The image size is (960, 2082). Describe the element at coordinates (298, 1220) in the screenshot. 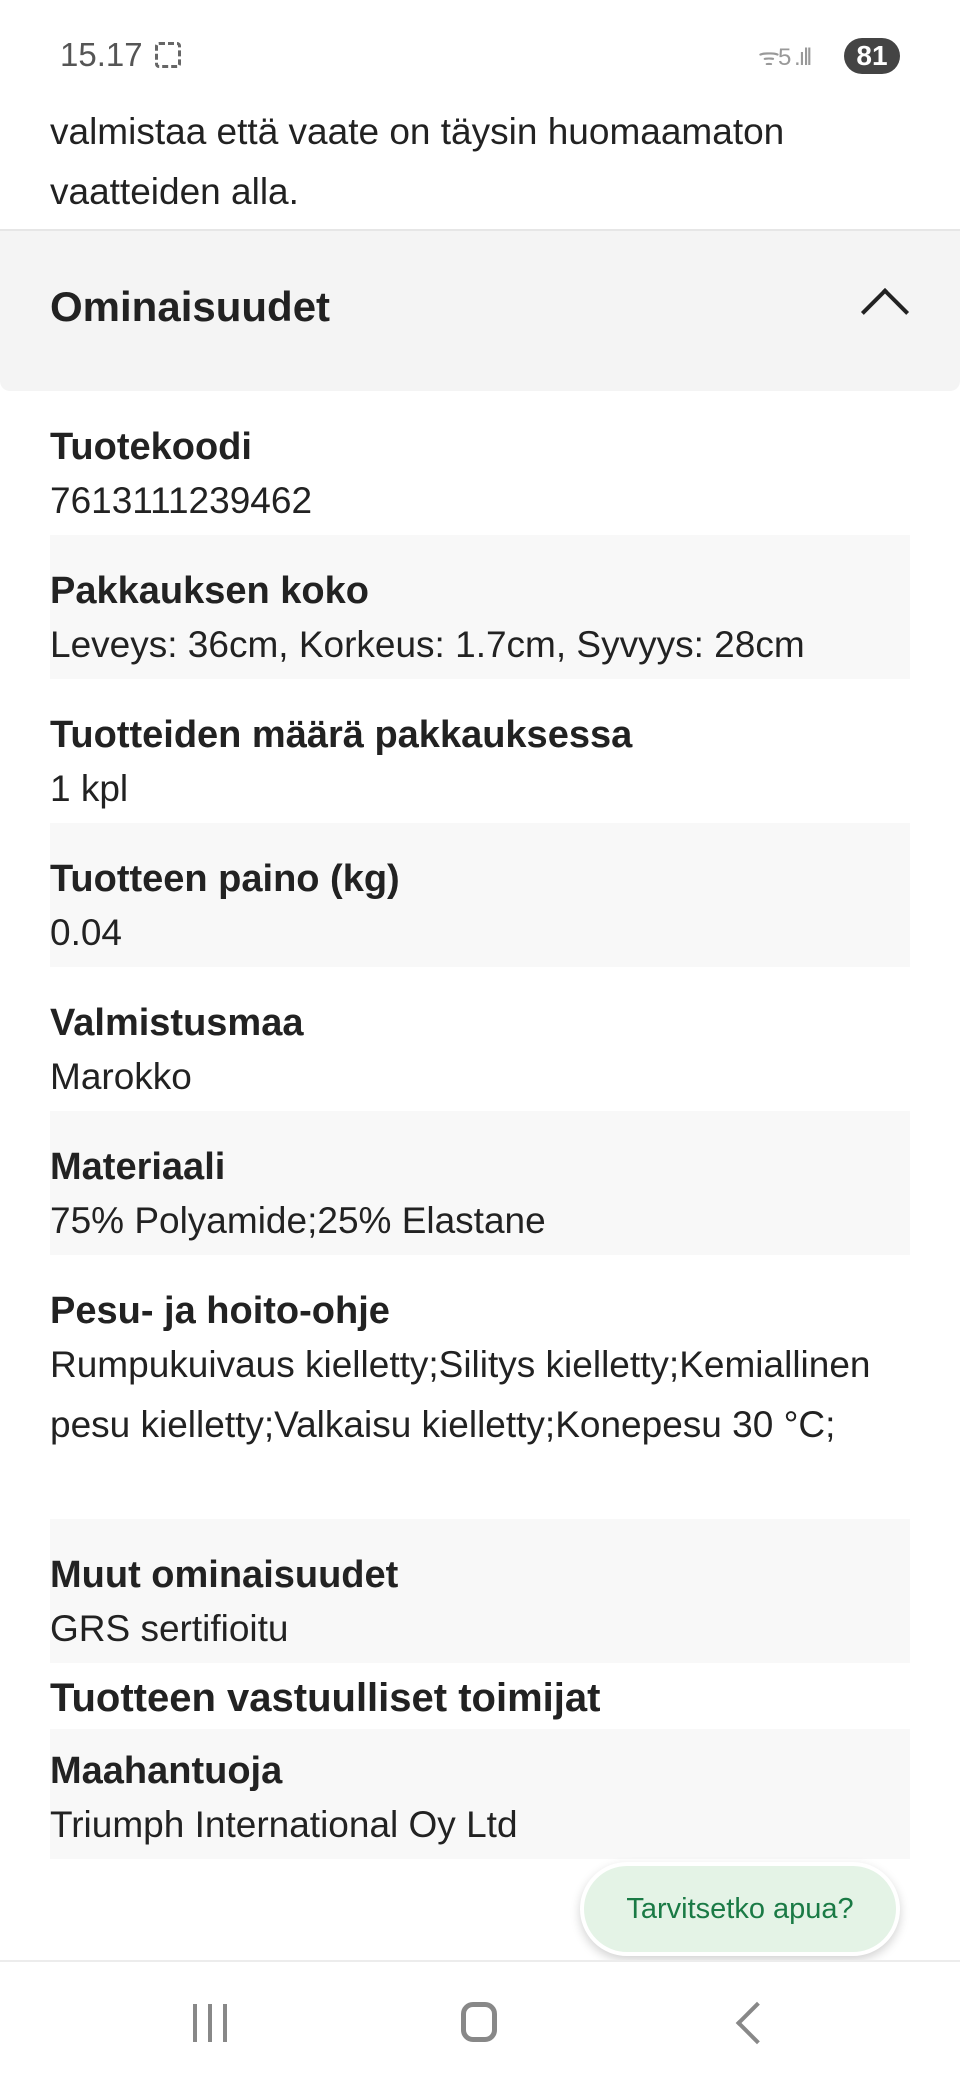

I see `property-value: 75% Polyamide;25% Elastane` at that location.